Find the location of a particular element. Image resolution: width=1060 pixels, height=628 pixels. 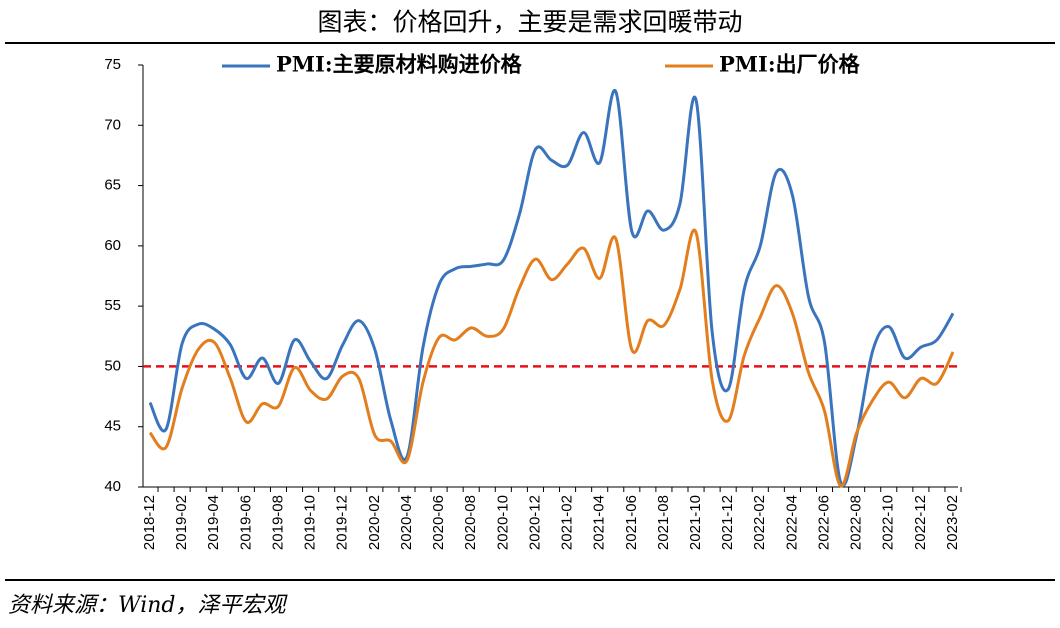

x-tick-label: 2022-12 is located at coordinates (920, 522).